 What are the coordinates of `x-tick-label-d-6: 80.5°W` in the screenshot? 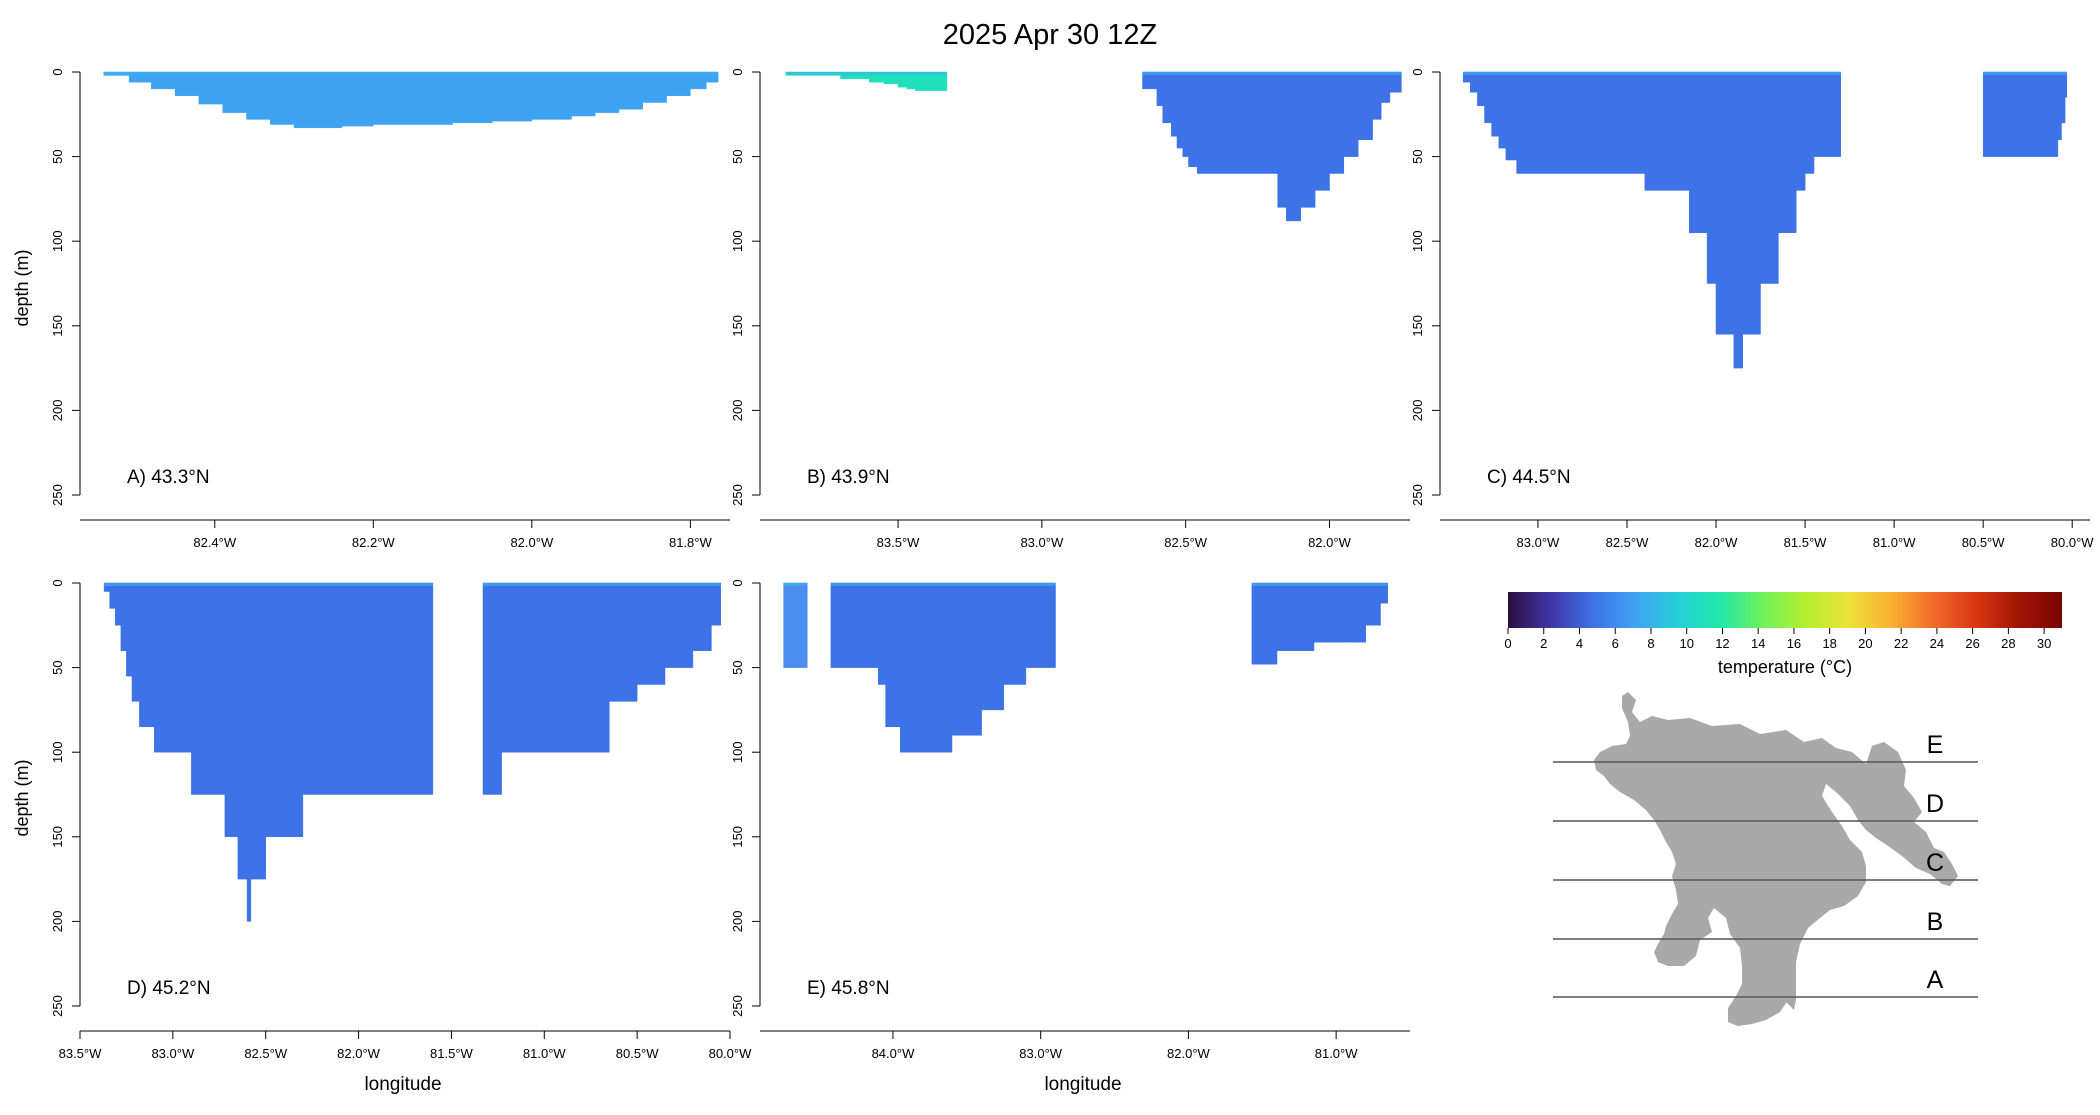 It's located at (638, 1053).